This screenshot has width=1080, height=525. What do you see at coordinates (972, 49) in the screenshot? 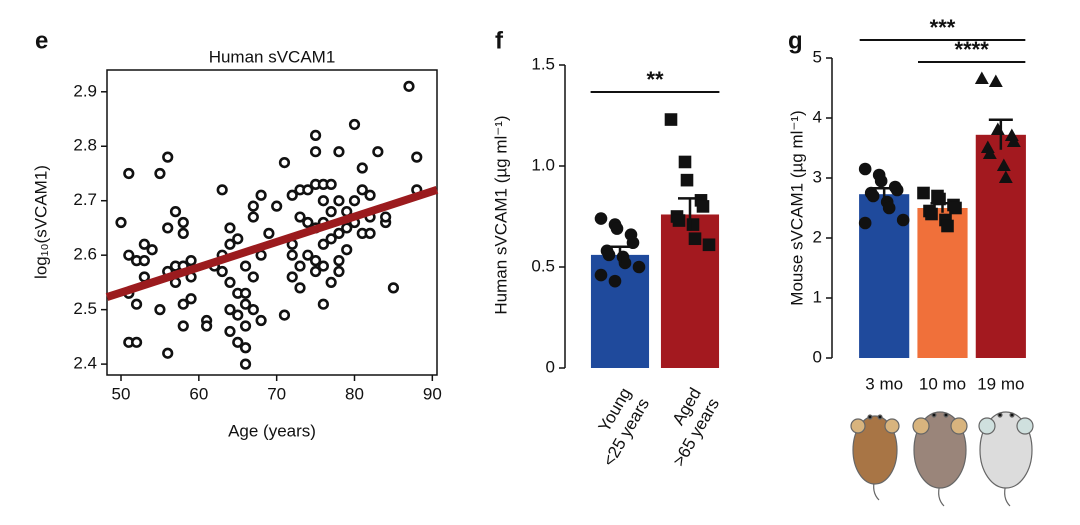
I see `significance-label: ****` at bounding box center [972, 49].